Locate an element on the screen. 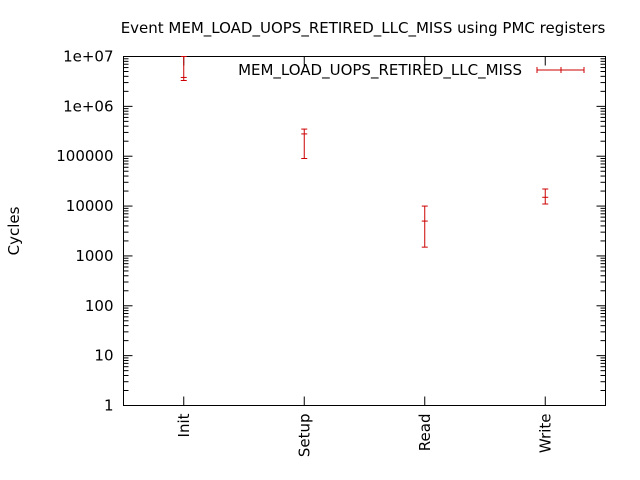  y-tick-label: 100000 is located at coordinates (84, 156).